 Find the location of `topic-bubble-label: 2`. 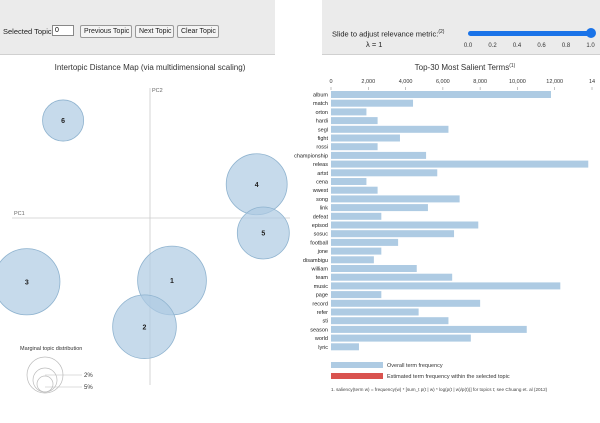

topic-bubble-label: 2 is located at coordinates (145, 327).